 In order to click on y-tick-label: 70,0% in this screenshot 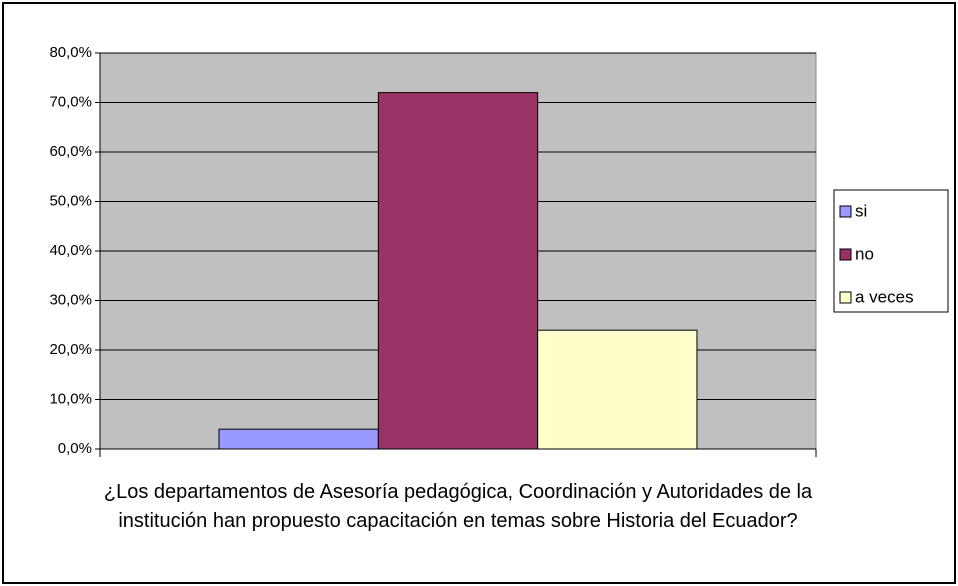, I will do `click(70, 101)`.